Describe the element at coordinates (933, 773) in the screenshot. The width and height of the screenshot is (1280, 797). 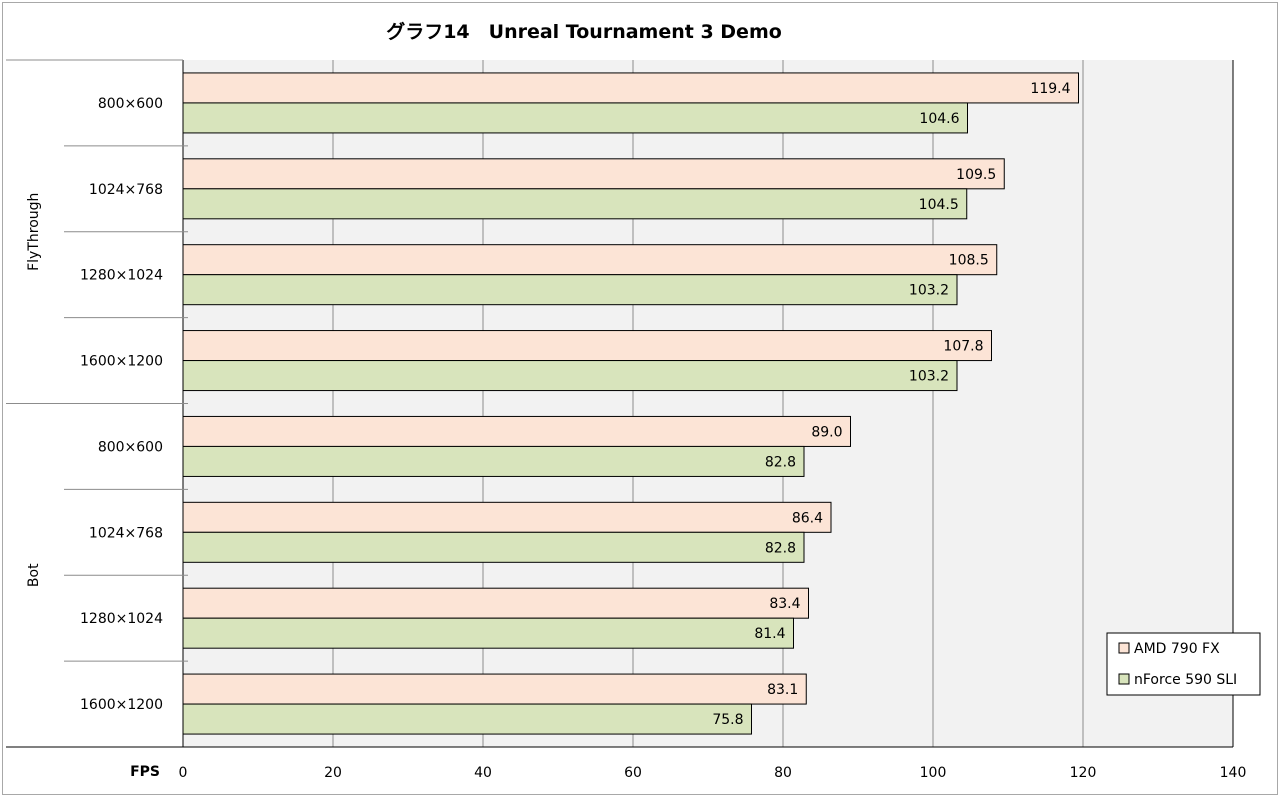
I see `x-tick-label: 100` at that location.